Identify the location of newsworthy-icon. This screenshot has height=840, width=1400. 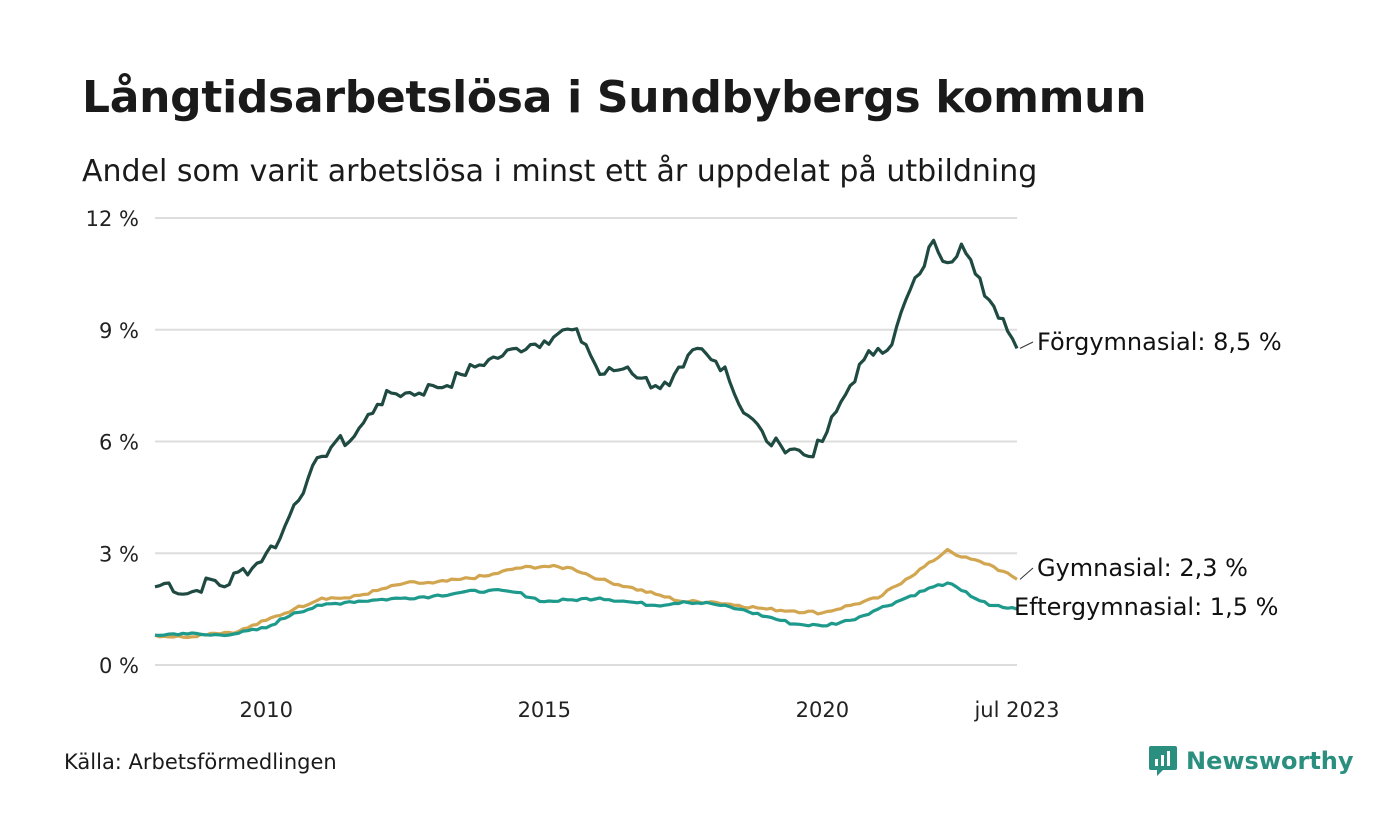
(1163, 761).